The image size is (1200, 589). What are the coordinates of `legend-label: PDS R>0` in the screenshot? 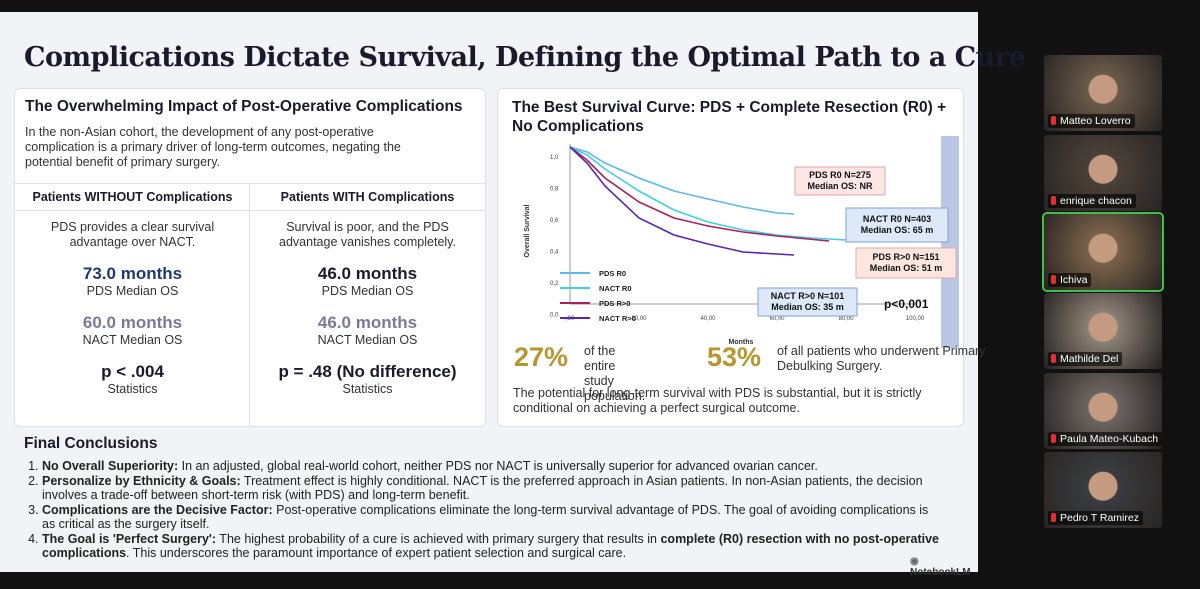 It's located at (614, 303).